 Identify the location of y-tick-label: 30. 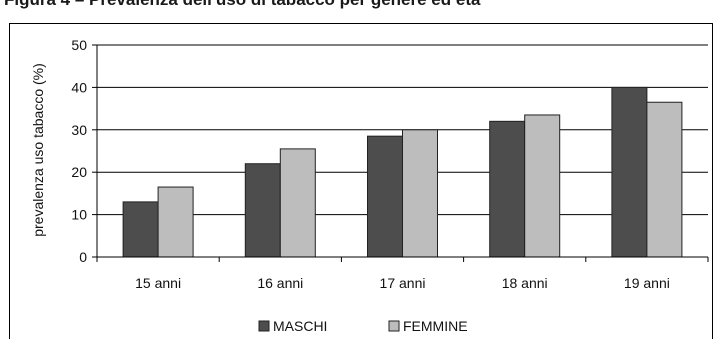
(79, 130).